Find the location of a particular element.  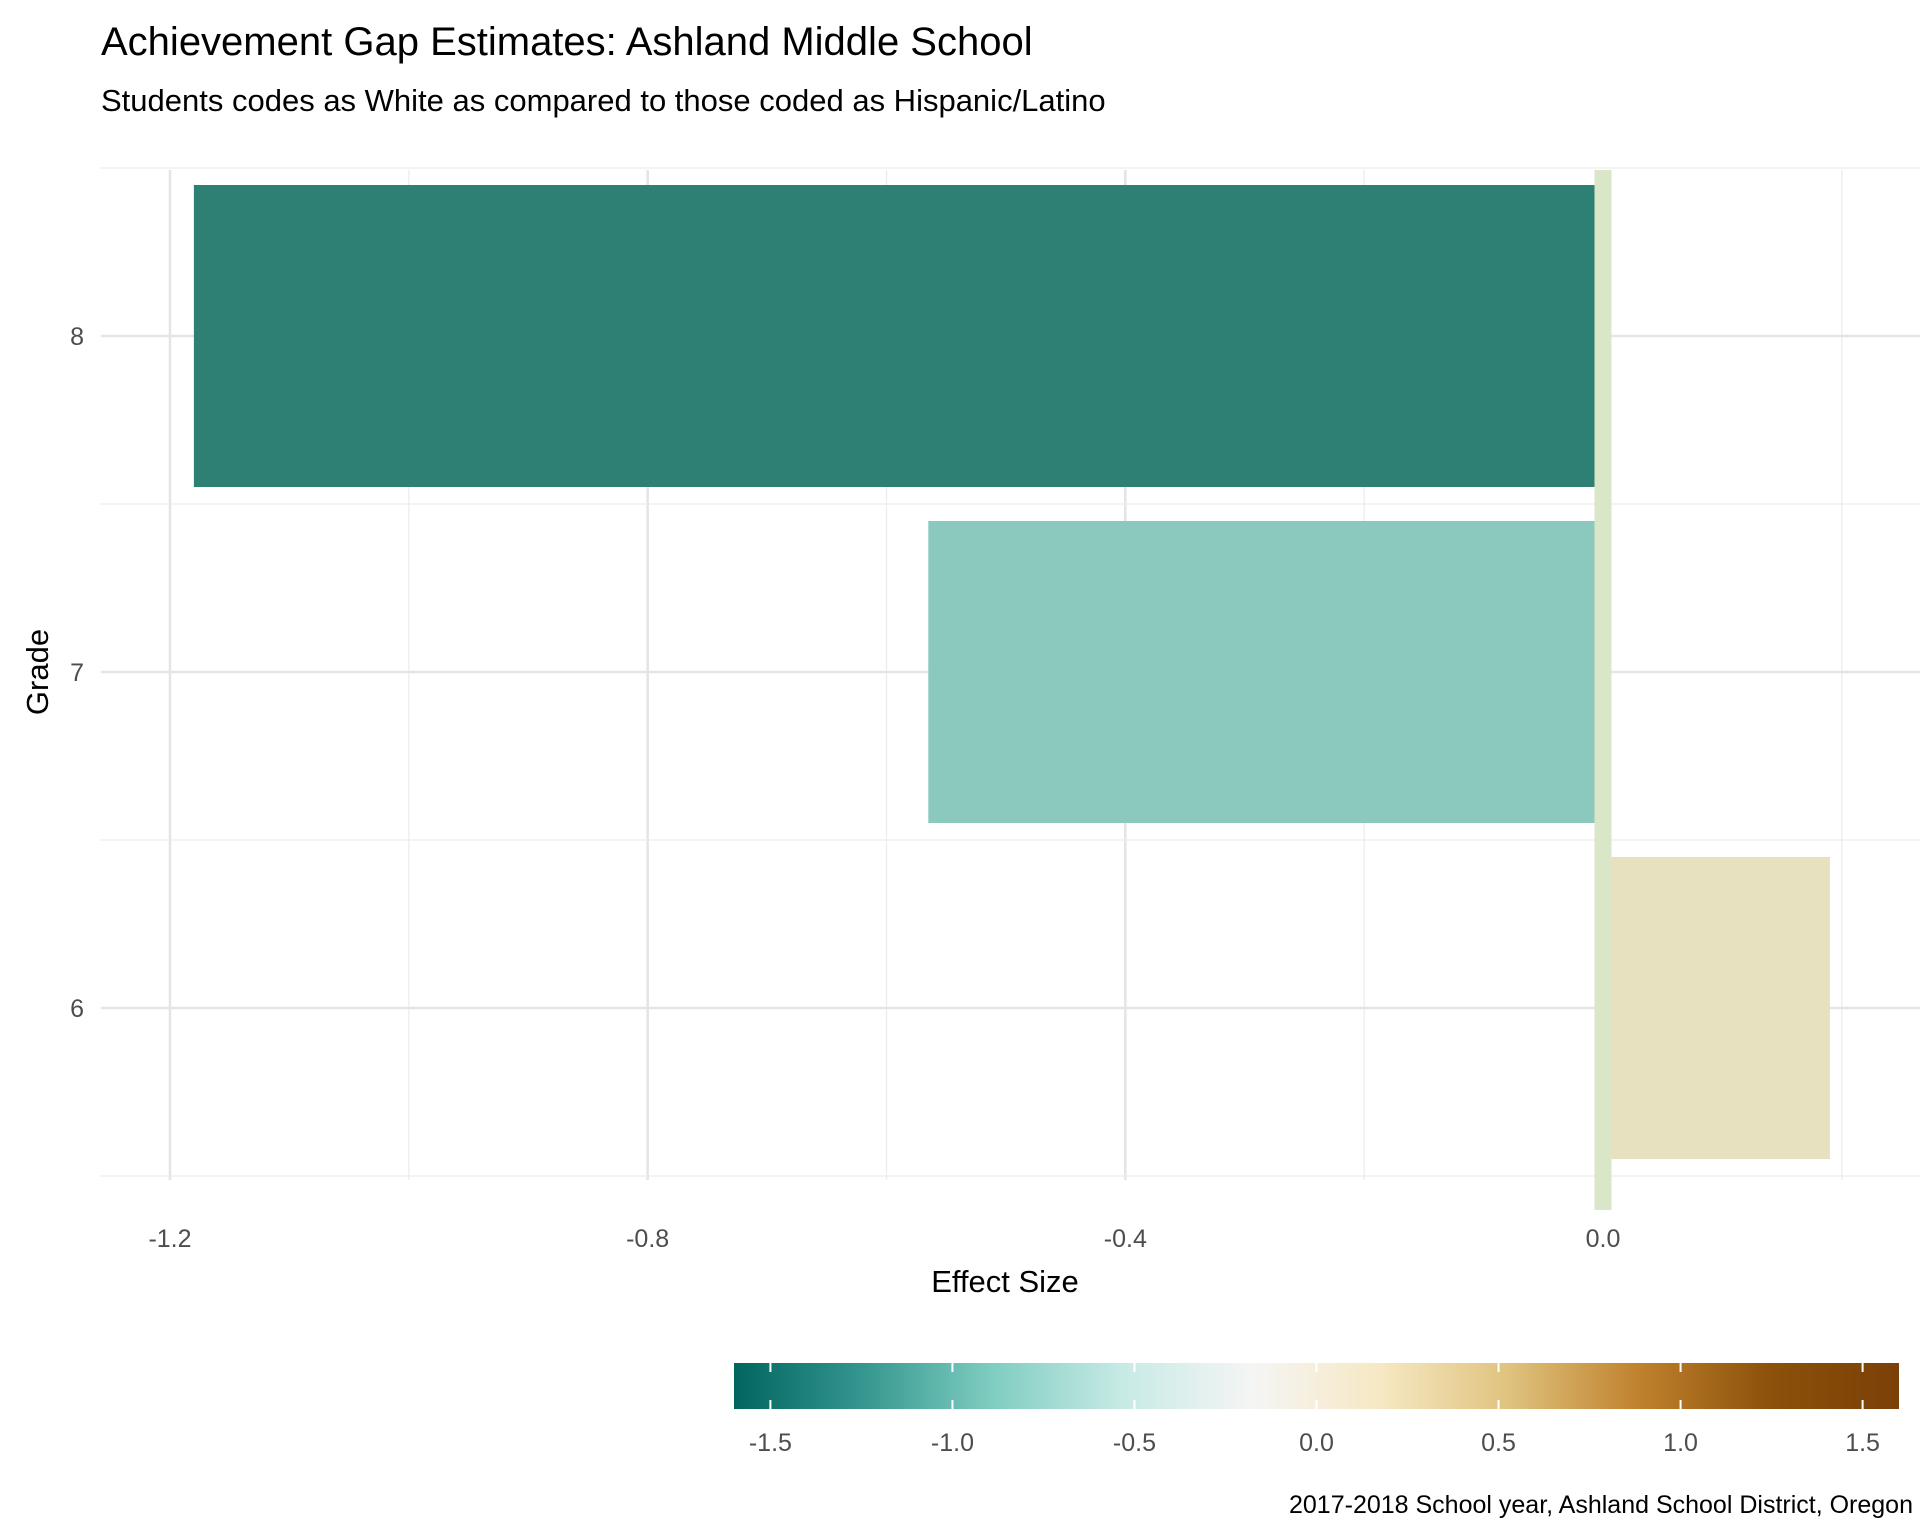

colorbar-tick-label: 1.5 is located at coordinates (1862, 1443).